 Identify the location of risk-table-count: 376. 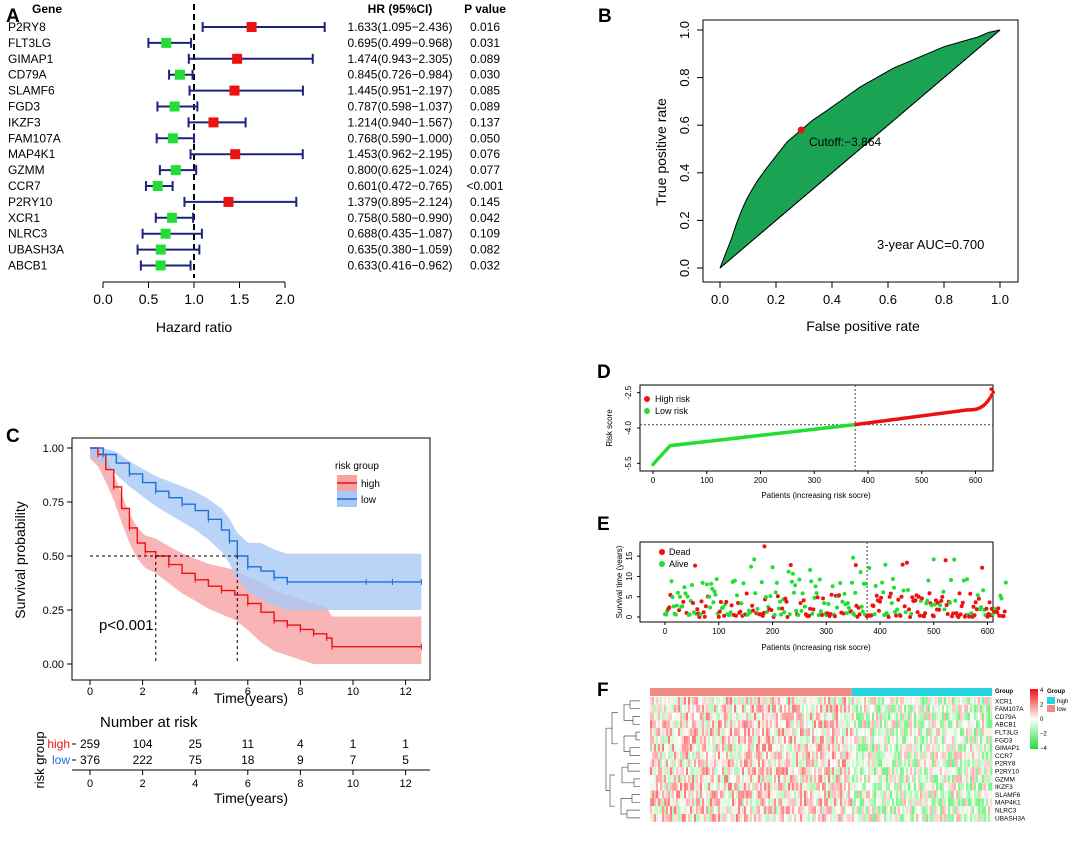
(90, 760).